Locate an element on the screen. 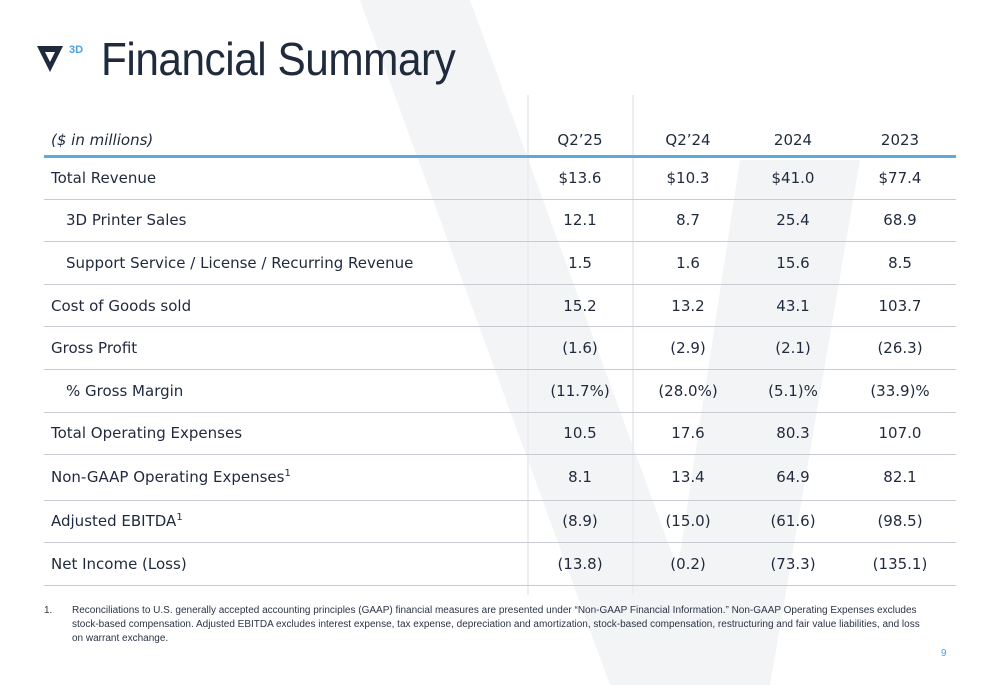 Image resolution: width=1000 pixels, height=685 pixels. row-label: Net Income (Loss) is located at coordinates (119, 564).